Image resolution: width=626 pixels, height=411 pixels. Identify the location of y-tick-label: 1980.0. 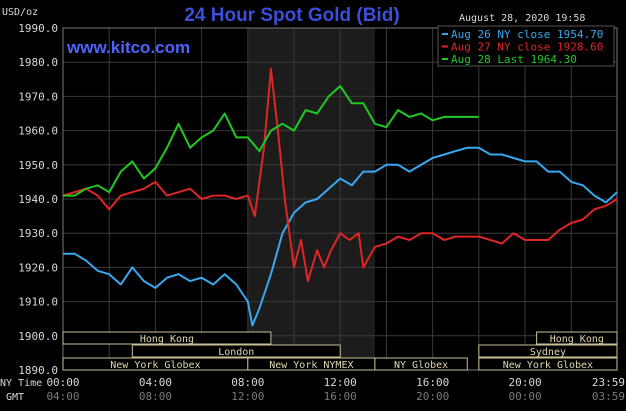
(38, 62).